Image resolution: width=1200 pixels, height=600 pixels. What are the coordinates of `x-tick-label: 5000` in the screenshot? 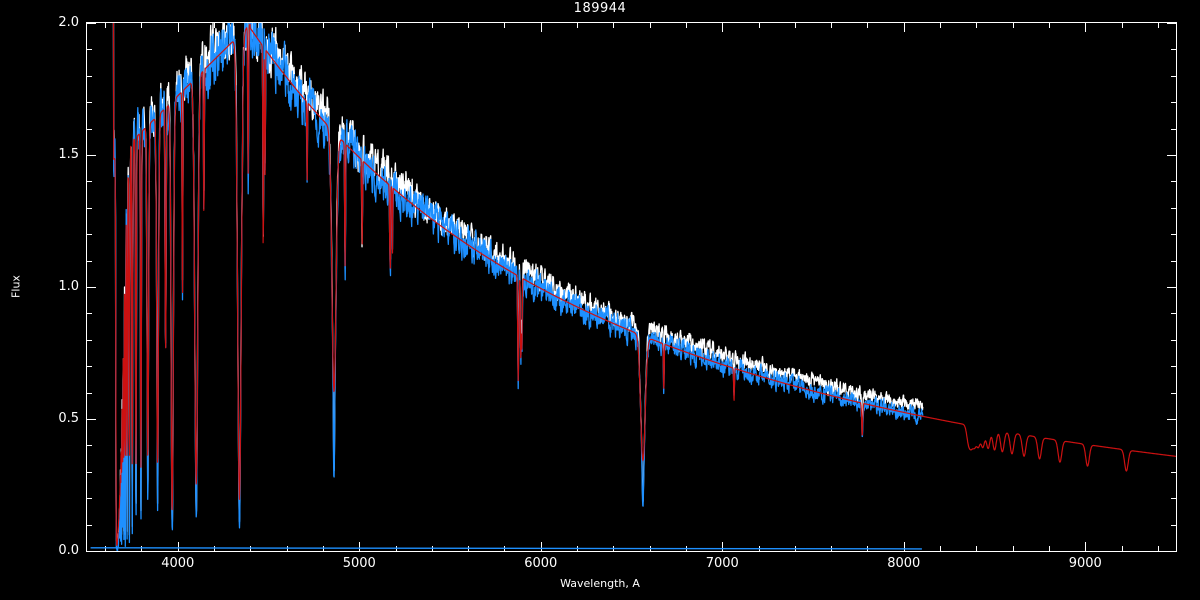 It's located at (359, 563).